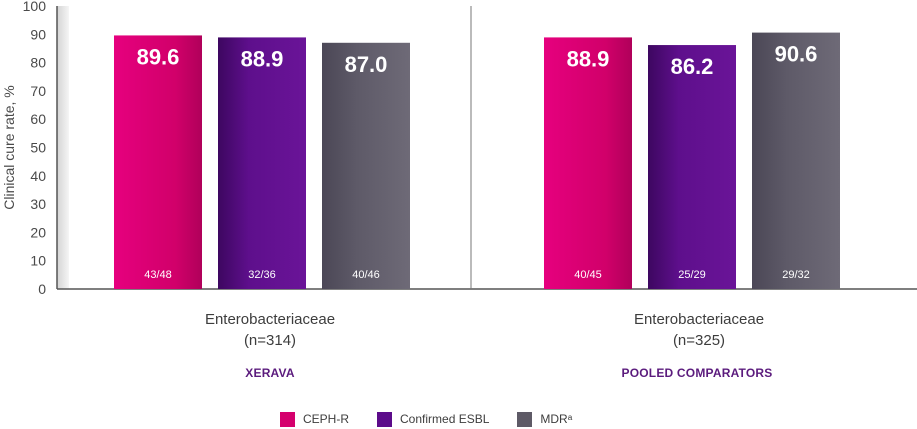  I want to click on bar-value-label: 89.6, so click(158, 56).